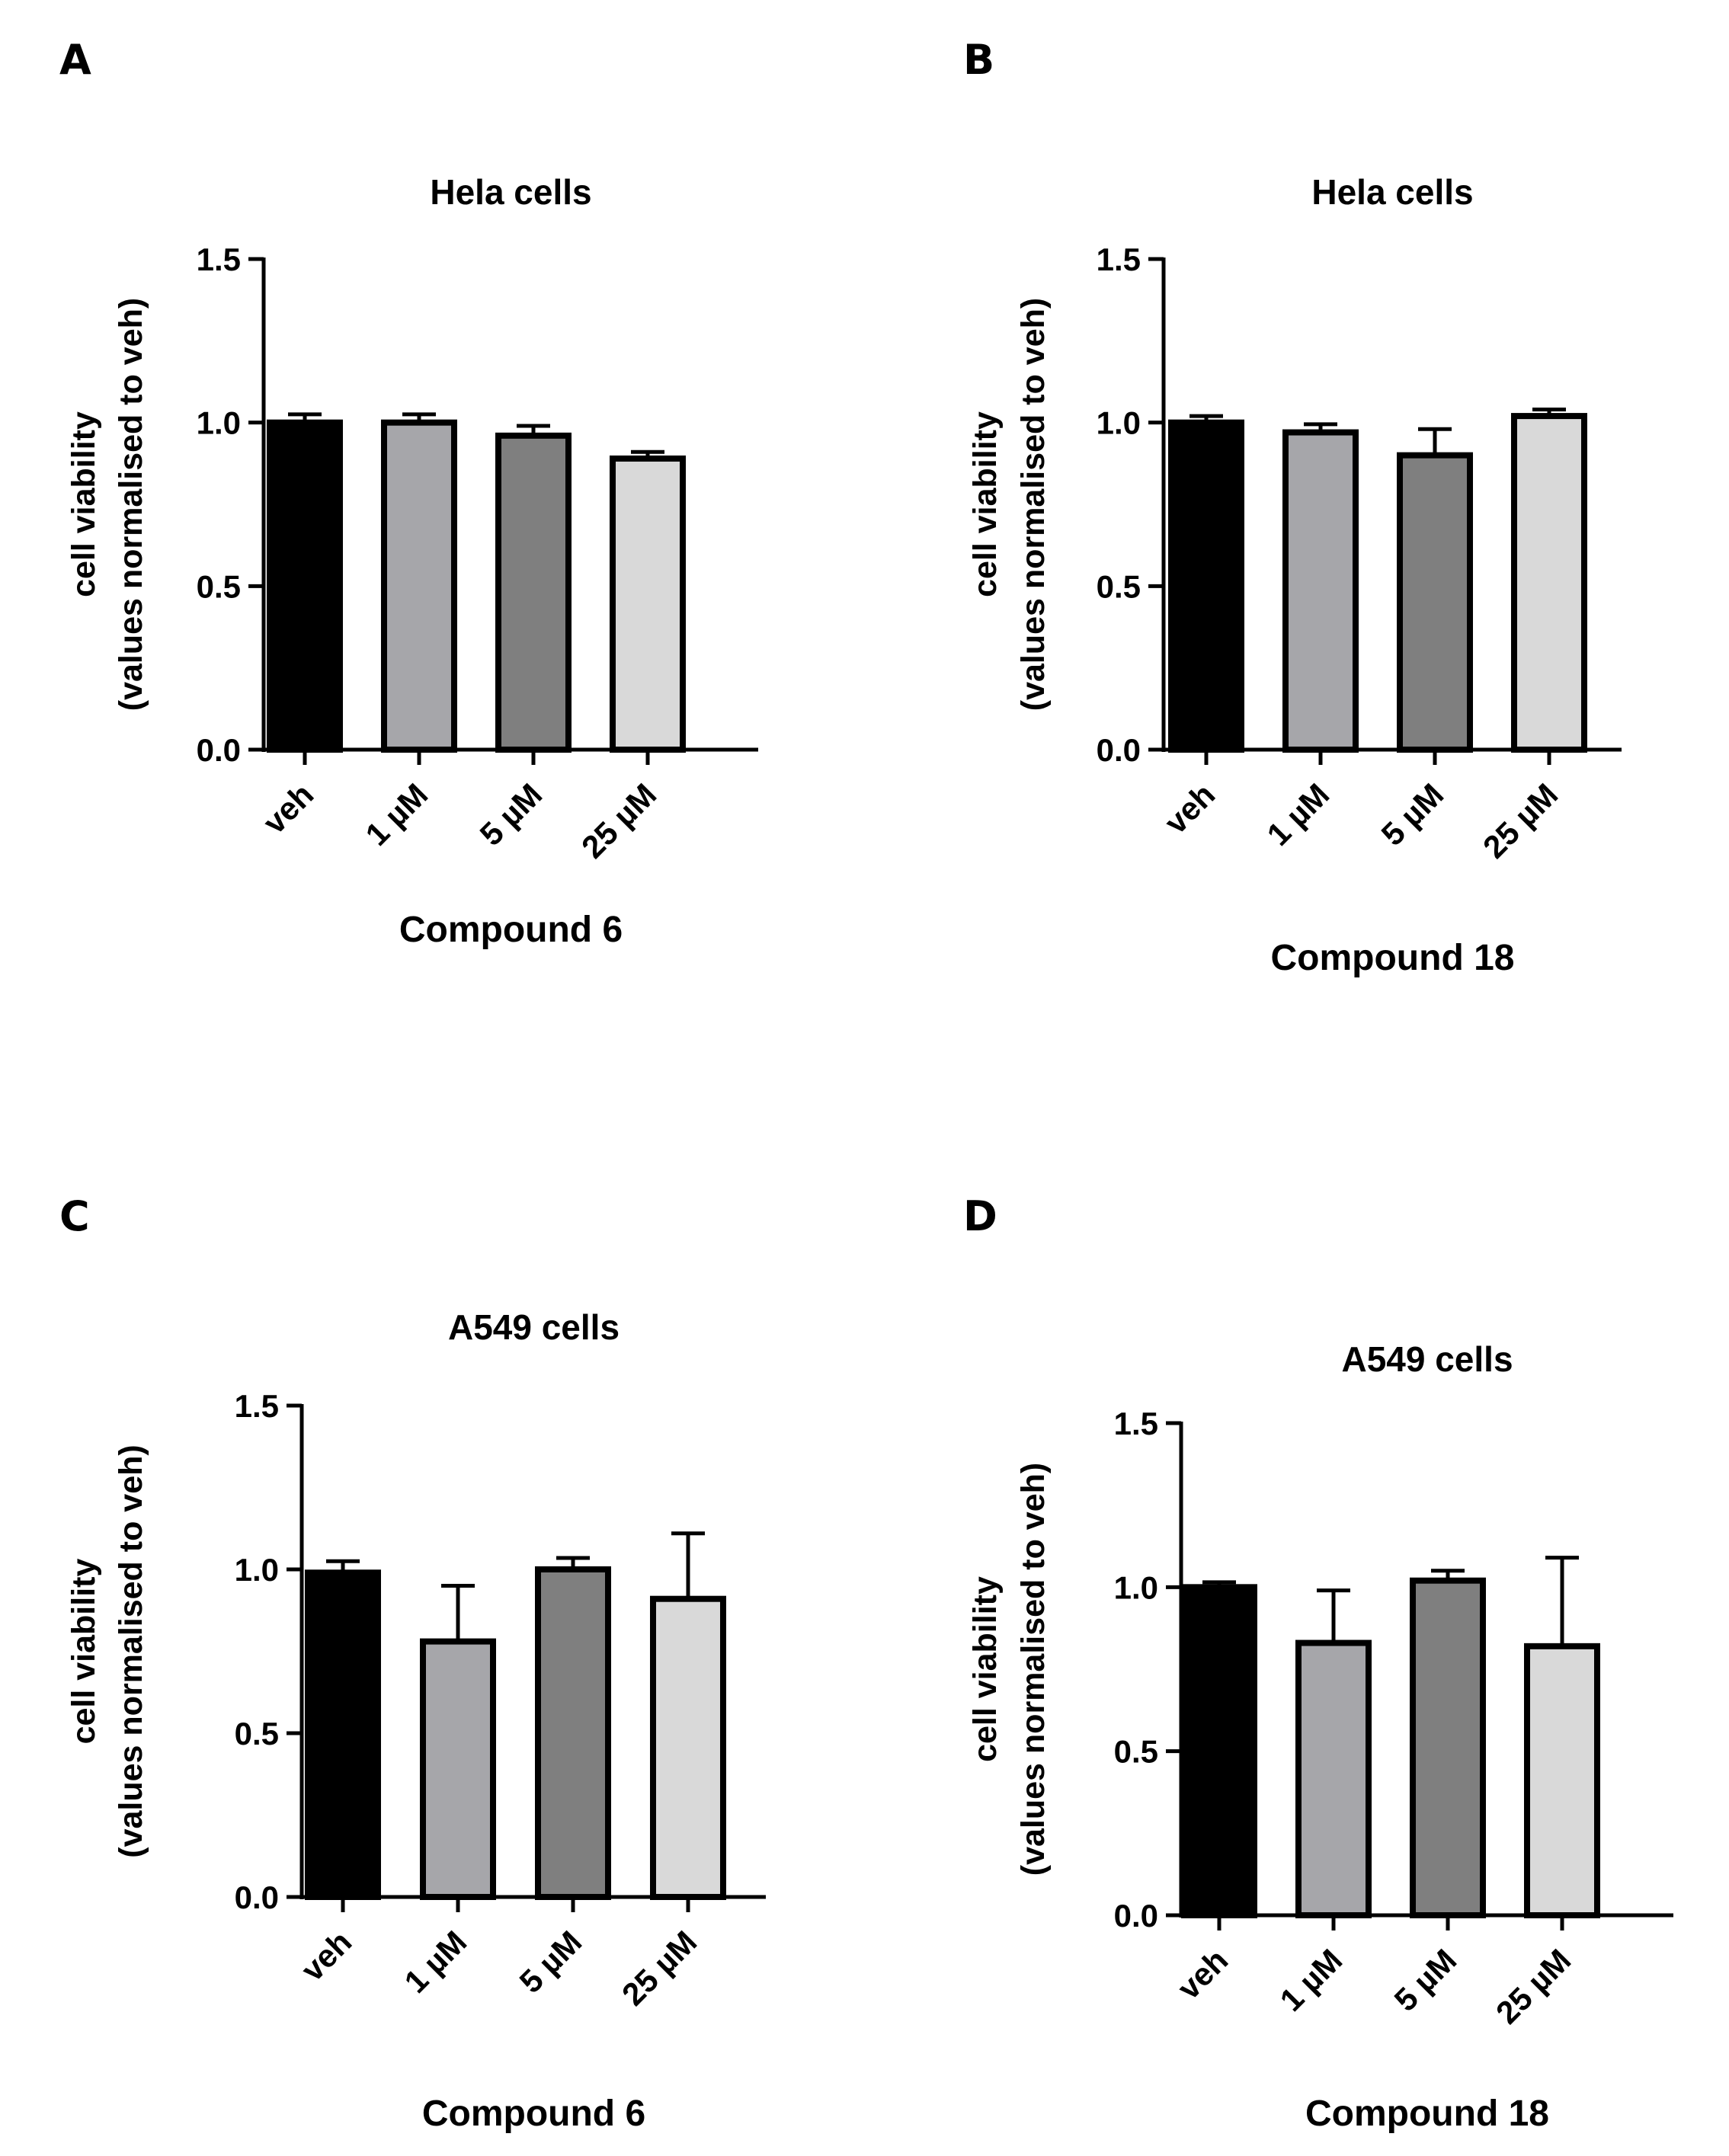 The image size is (1729, 2156). I want to click on panel-letter-a: A, so click(75, 60).